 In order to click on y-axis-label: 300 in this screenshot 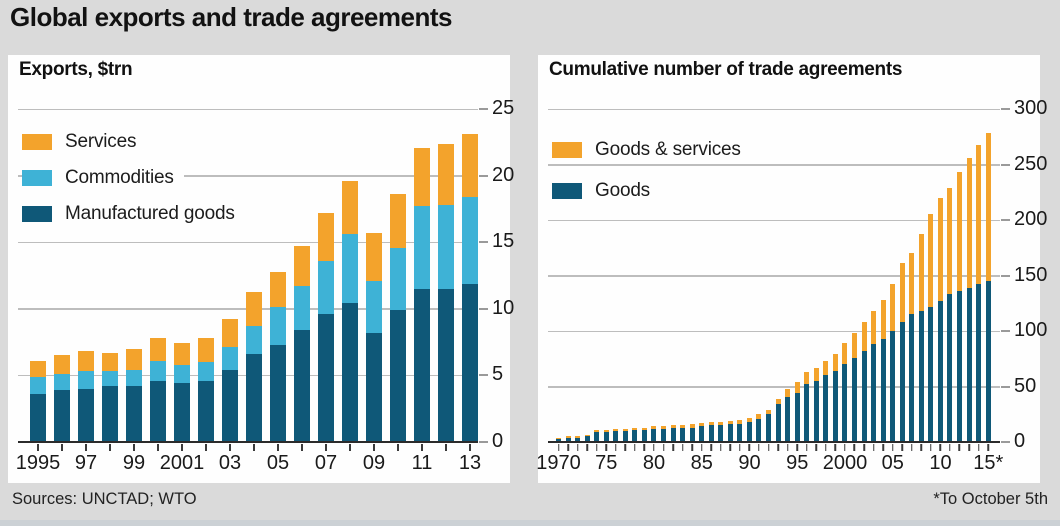, I will do `click(1031, 108)`.